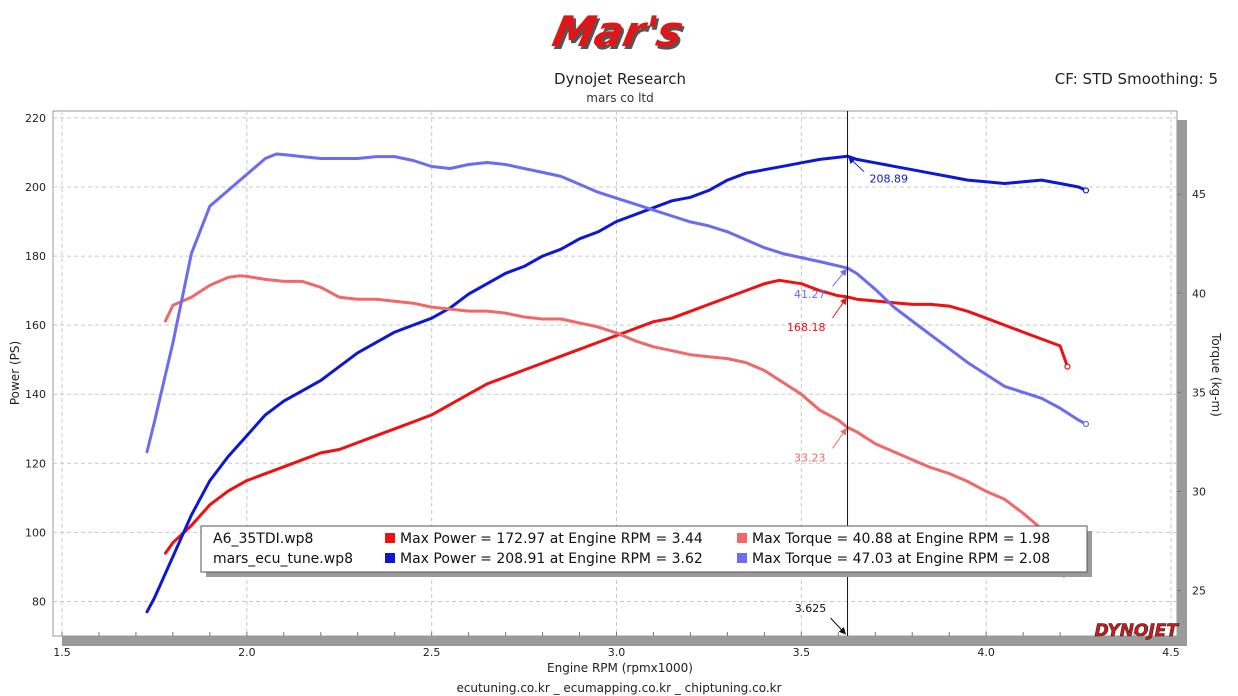 This screenshot has width=1238, height=696. I want to click on legend-torque-stock: Max Torque = 40.88 at Engine RPM = 1.98, so click(901, 539).